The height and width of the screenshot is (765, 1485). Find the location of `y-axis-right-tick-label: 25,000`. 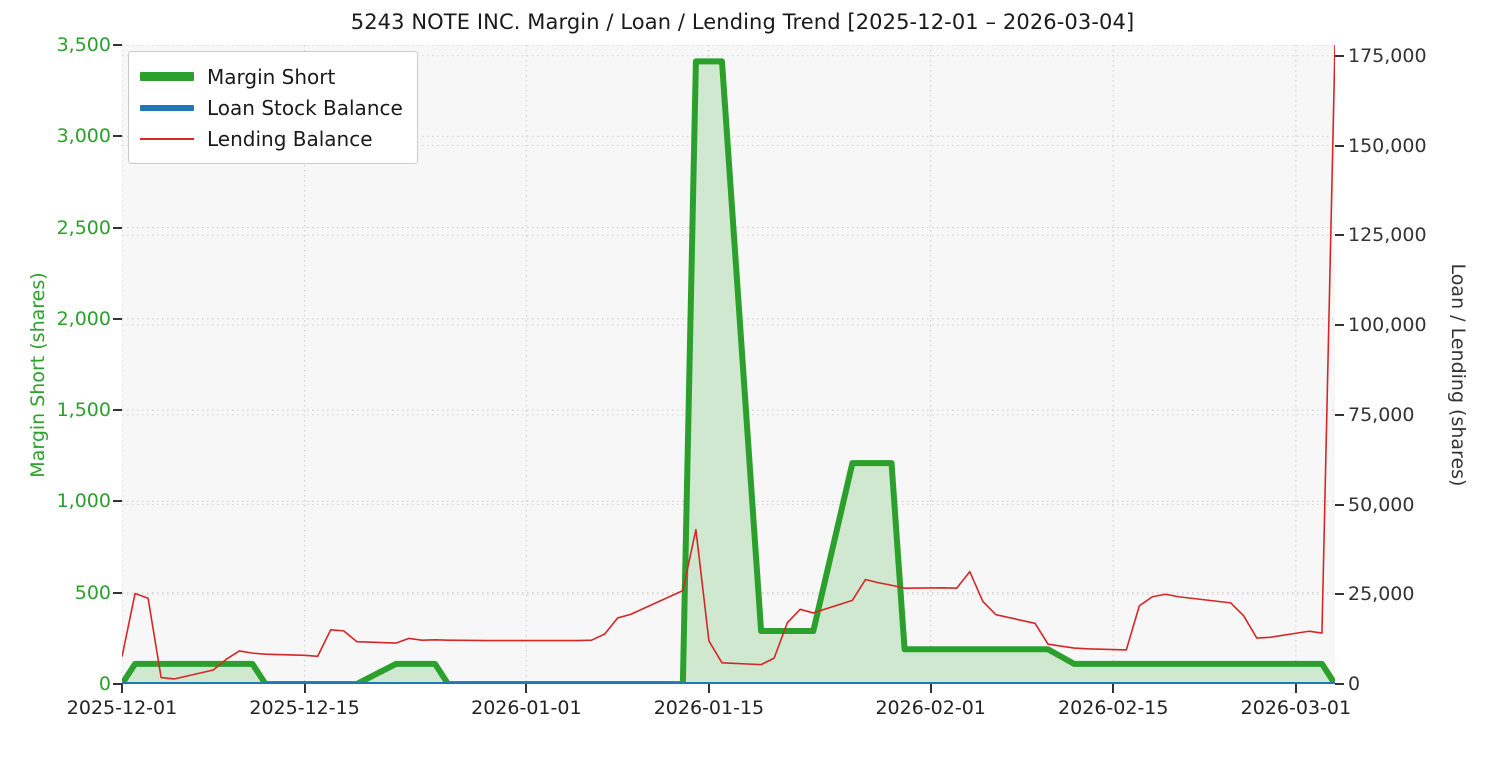

y-axis-right-tick-label: 25,000 is located at coordinates (1381, 594).